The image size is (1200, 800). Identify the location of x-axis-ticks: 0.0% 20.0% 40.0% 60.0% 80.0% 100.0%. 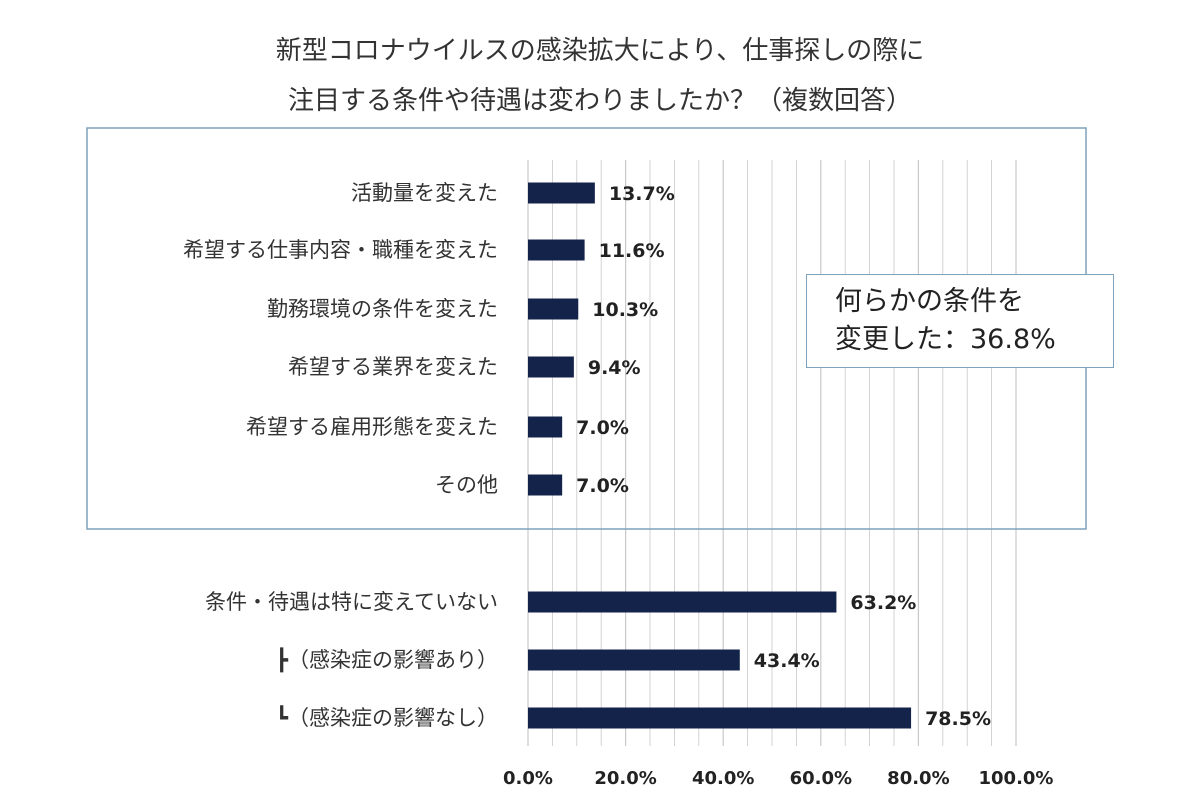
(778, 778).